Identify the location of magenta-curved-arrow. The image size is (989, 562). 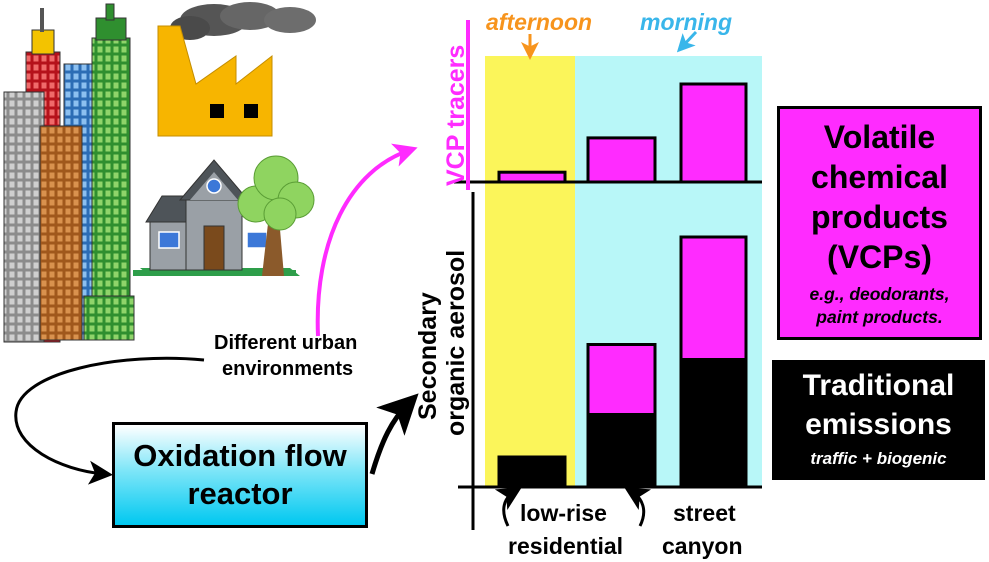
(366, 240).